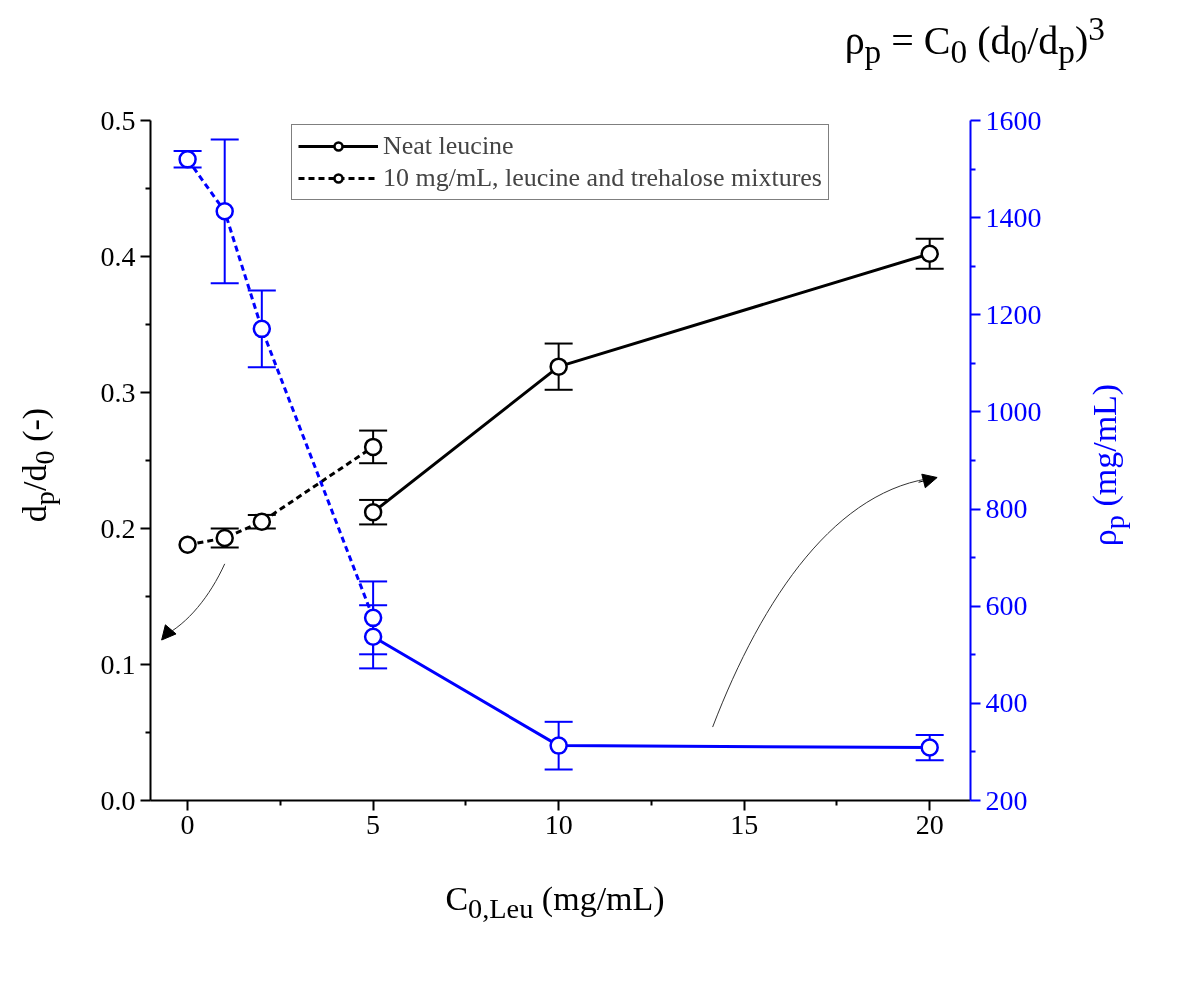 The height and width of the screenshot is (990, 1183). Describe the element at coordinates (1013, 411) in the screenshot. I see `y2-tick-label: 1000` at that location.